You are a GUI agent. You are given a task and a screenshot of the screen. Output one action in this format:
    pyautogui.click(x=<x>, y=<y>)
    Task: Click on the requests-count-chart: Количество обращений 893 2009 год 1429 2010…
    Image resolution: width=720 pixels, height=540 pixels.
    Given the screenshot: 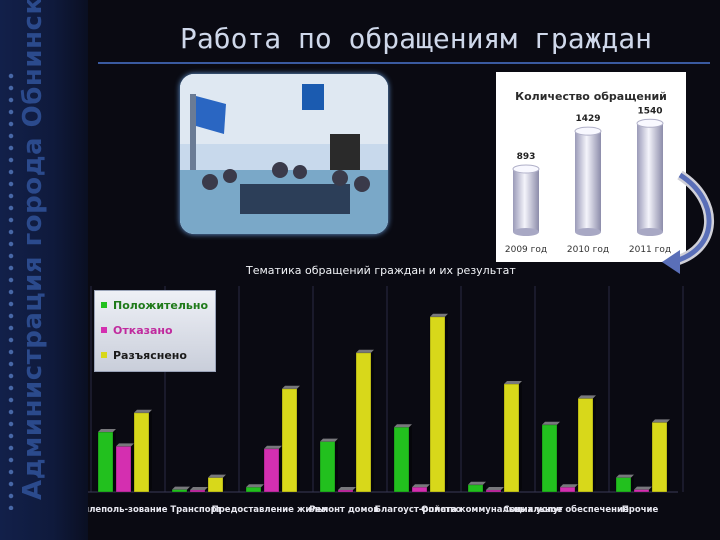 What is the action you would take?
    pyautogui.click(x=588, y=172)
    